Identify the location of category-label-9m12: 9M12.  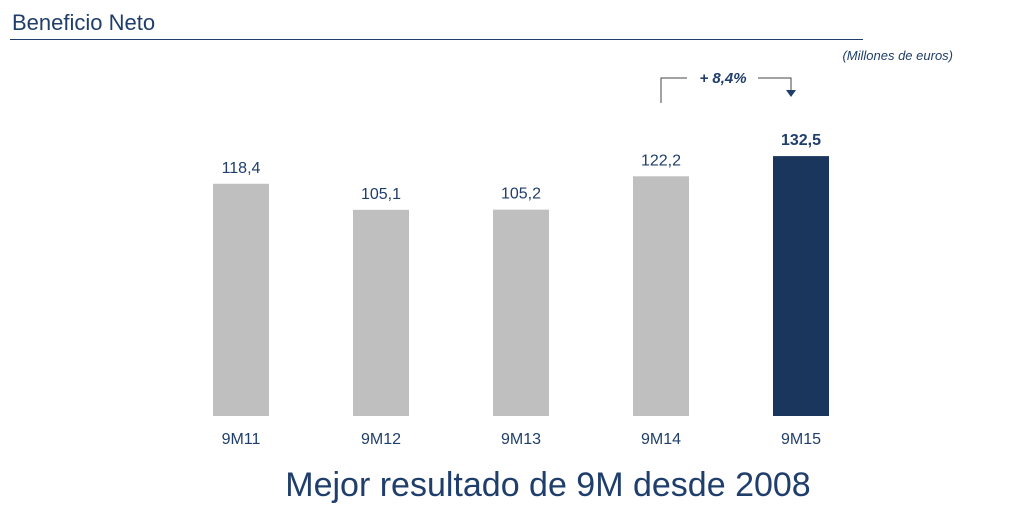
(381, 439).